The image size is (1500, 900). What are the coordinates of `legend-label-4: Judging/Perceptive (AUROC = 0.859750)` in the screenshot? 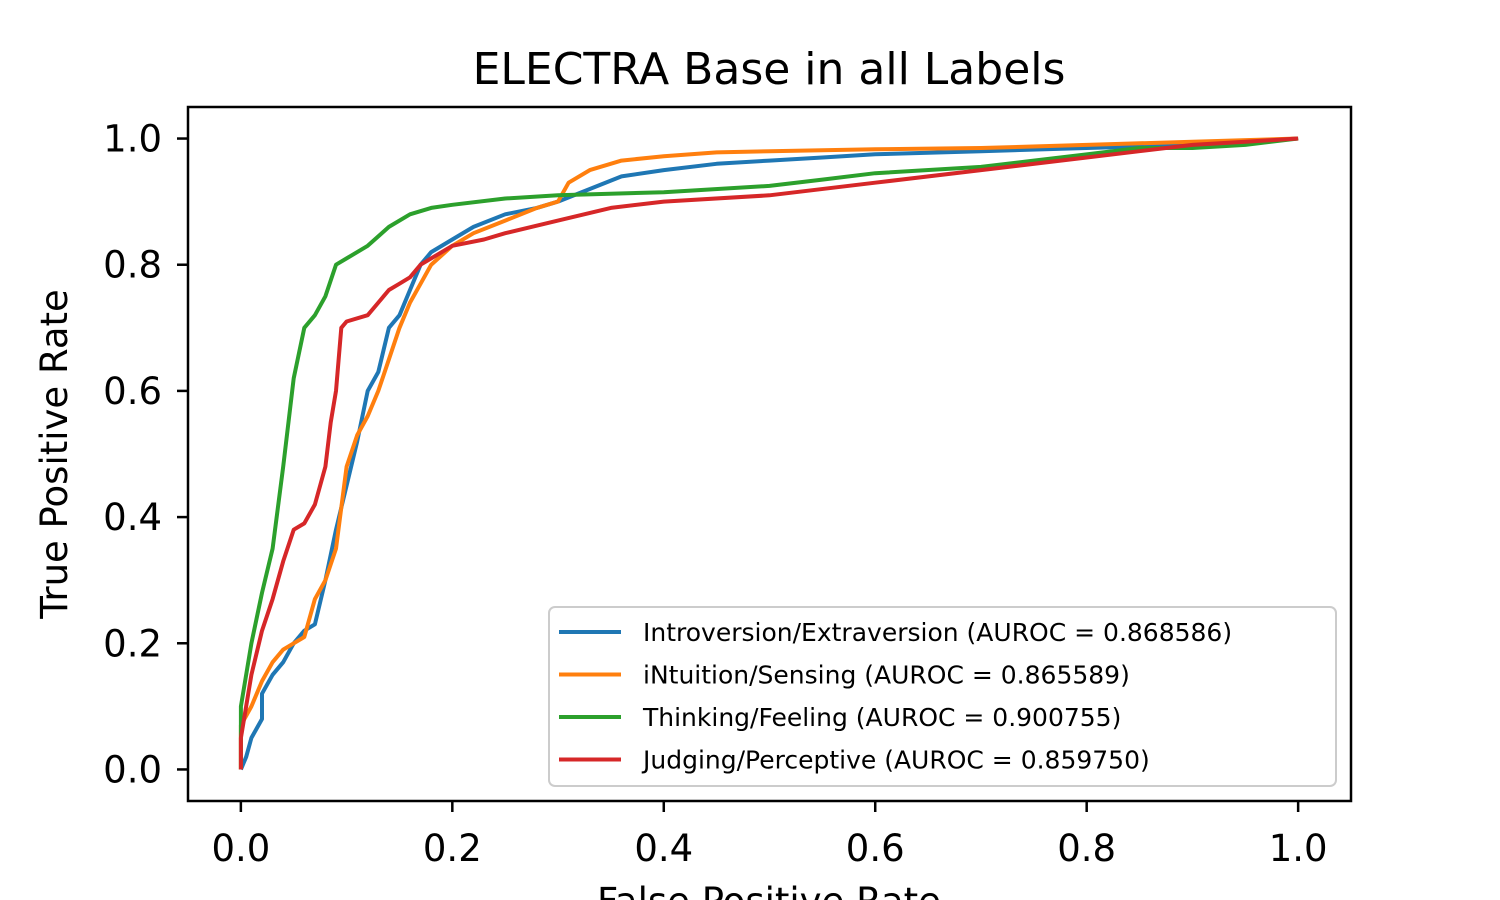 It's located at (895, 760).